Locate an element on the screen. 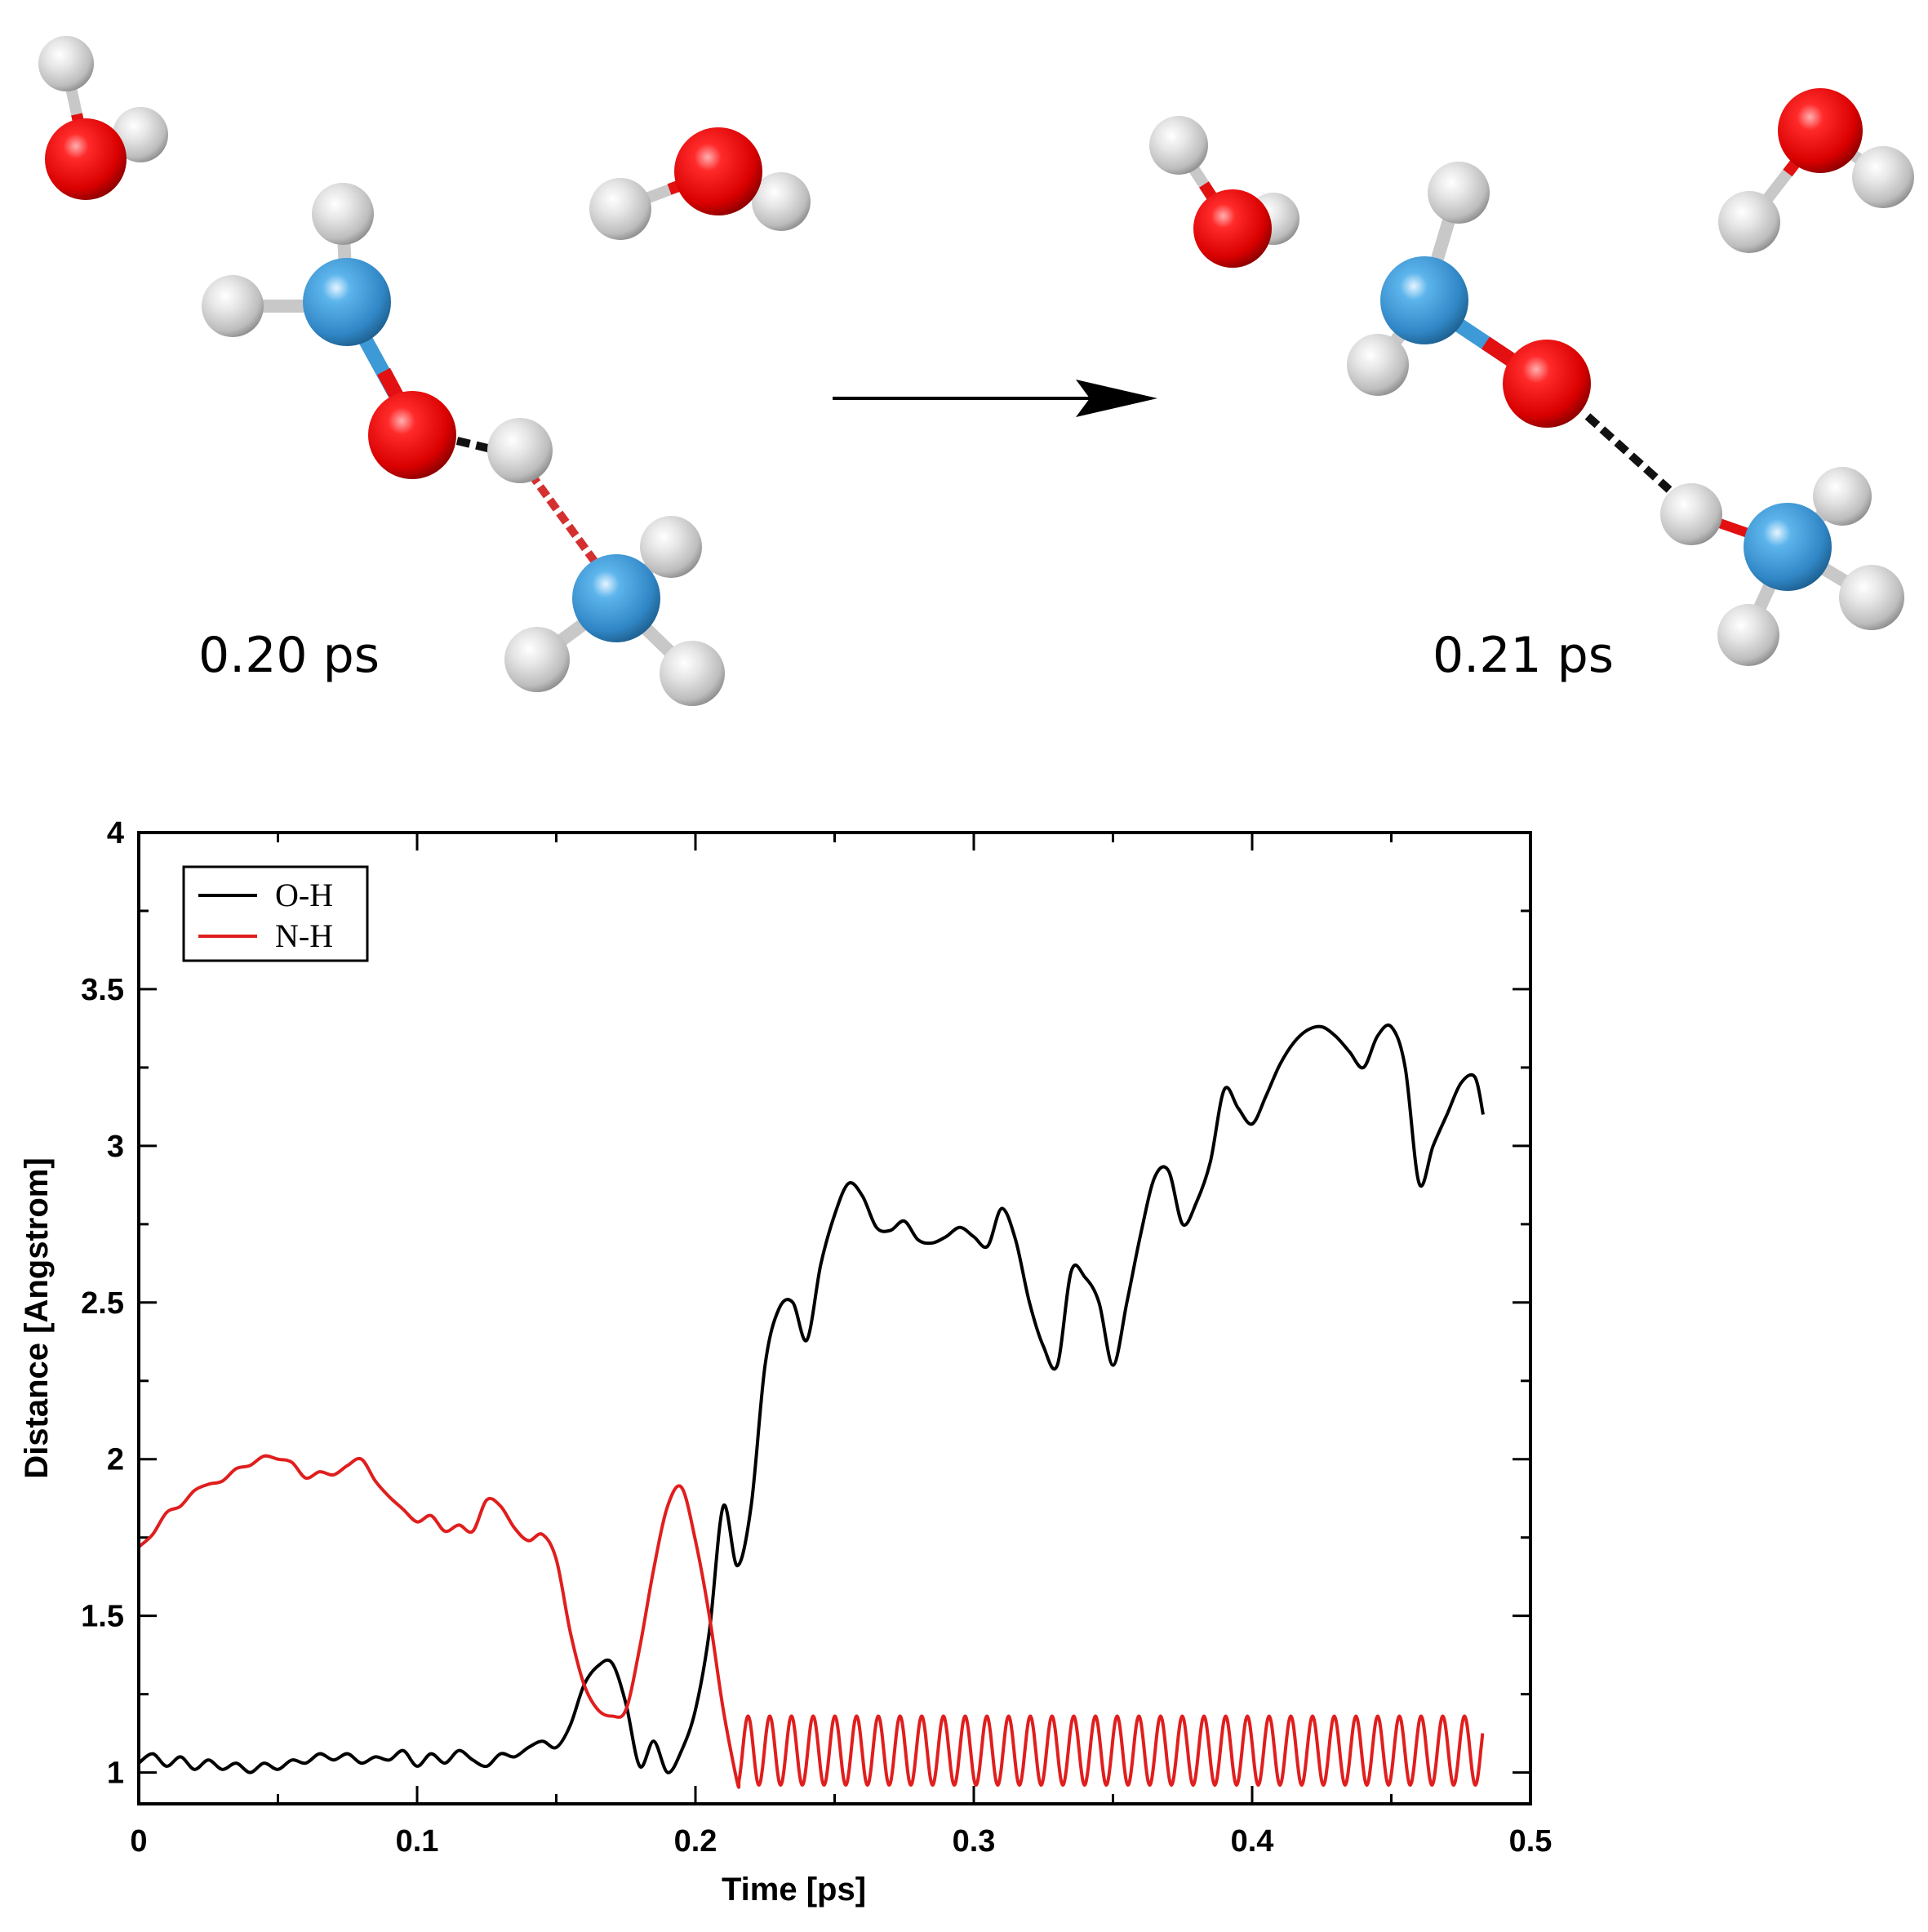  y-tick-label: 4 is located at coordinates (116, 833).